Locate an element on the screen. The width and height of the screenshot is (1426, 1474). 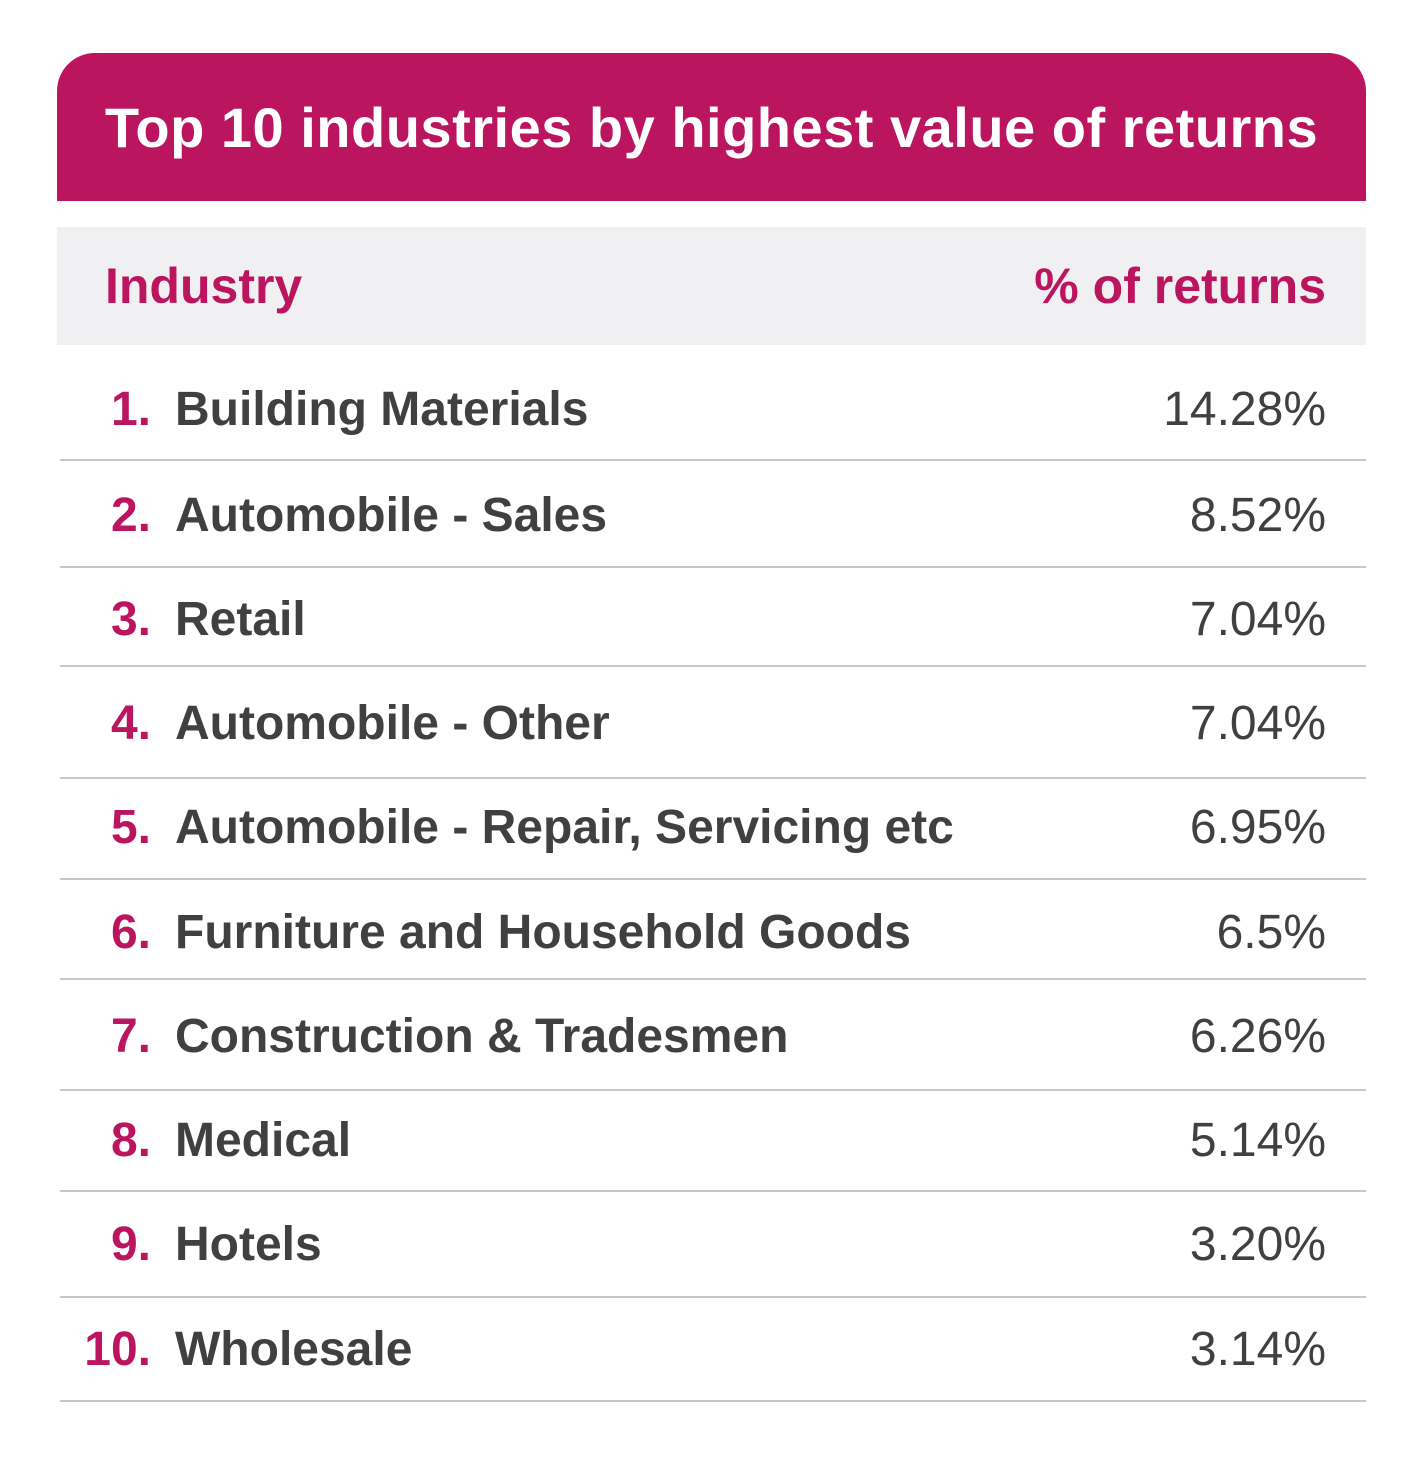
table-row: 6. Furniture and Household Goods 6.5% is located at coordinates (713, 930).